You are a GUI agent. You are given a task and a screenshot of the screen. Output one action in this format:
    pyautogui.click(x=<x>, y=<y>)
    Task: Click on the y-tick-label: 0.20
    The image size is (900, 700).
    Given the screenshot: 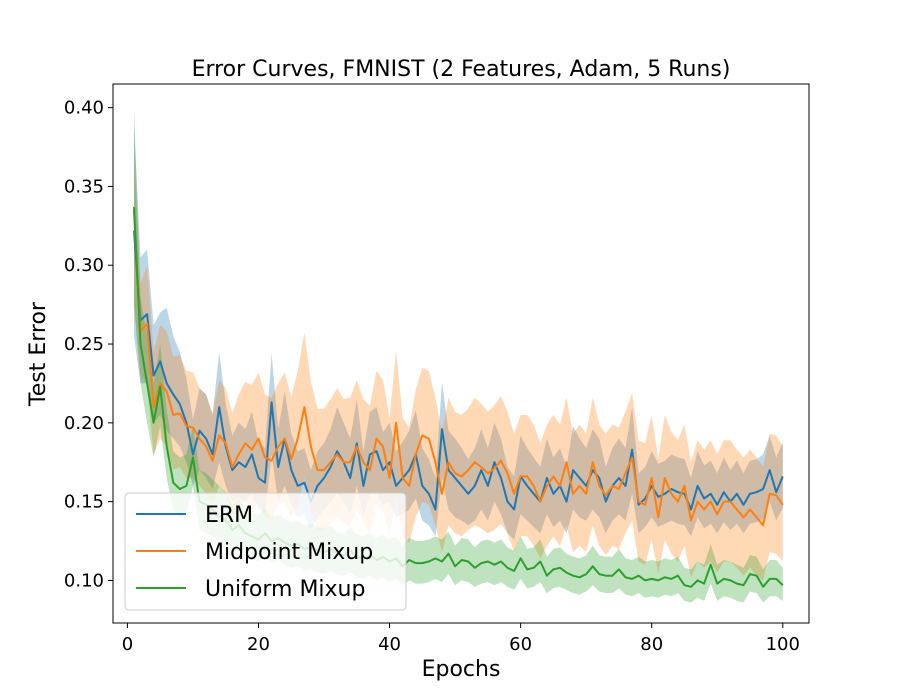 What is the action you would take?
    pyautogui.click(x=84, y=423)
    